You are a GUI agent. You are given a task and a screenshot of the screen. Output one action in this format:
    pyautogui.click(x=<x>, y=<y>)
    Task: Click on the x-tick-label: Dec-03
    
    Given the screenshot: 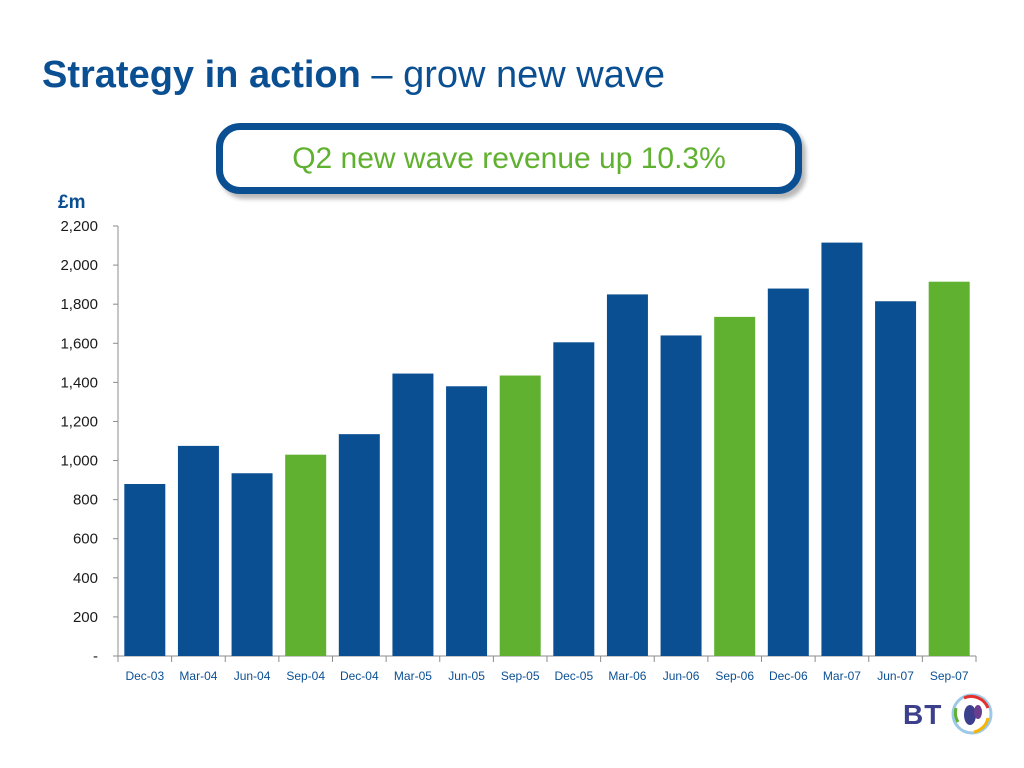 What is the action you would take?
    pyautogui.click(x=144, y=676)
    